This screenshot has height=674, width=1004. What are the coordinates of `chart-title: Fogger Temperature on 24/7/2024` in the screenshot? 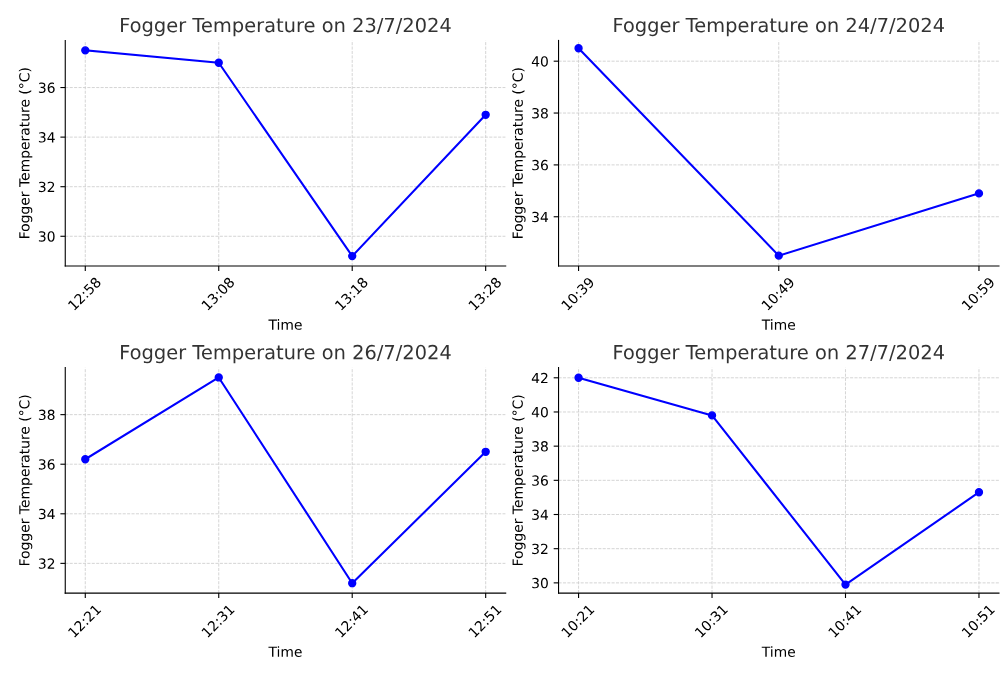 It's located at (779, 27).